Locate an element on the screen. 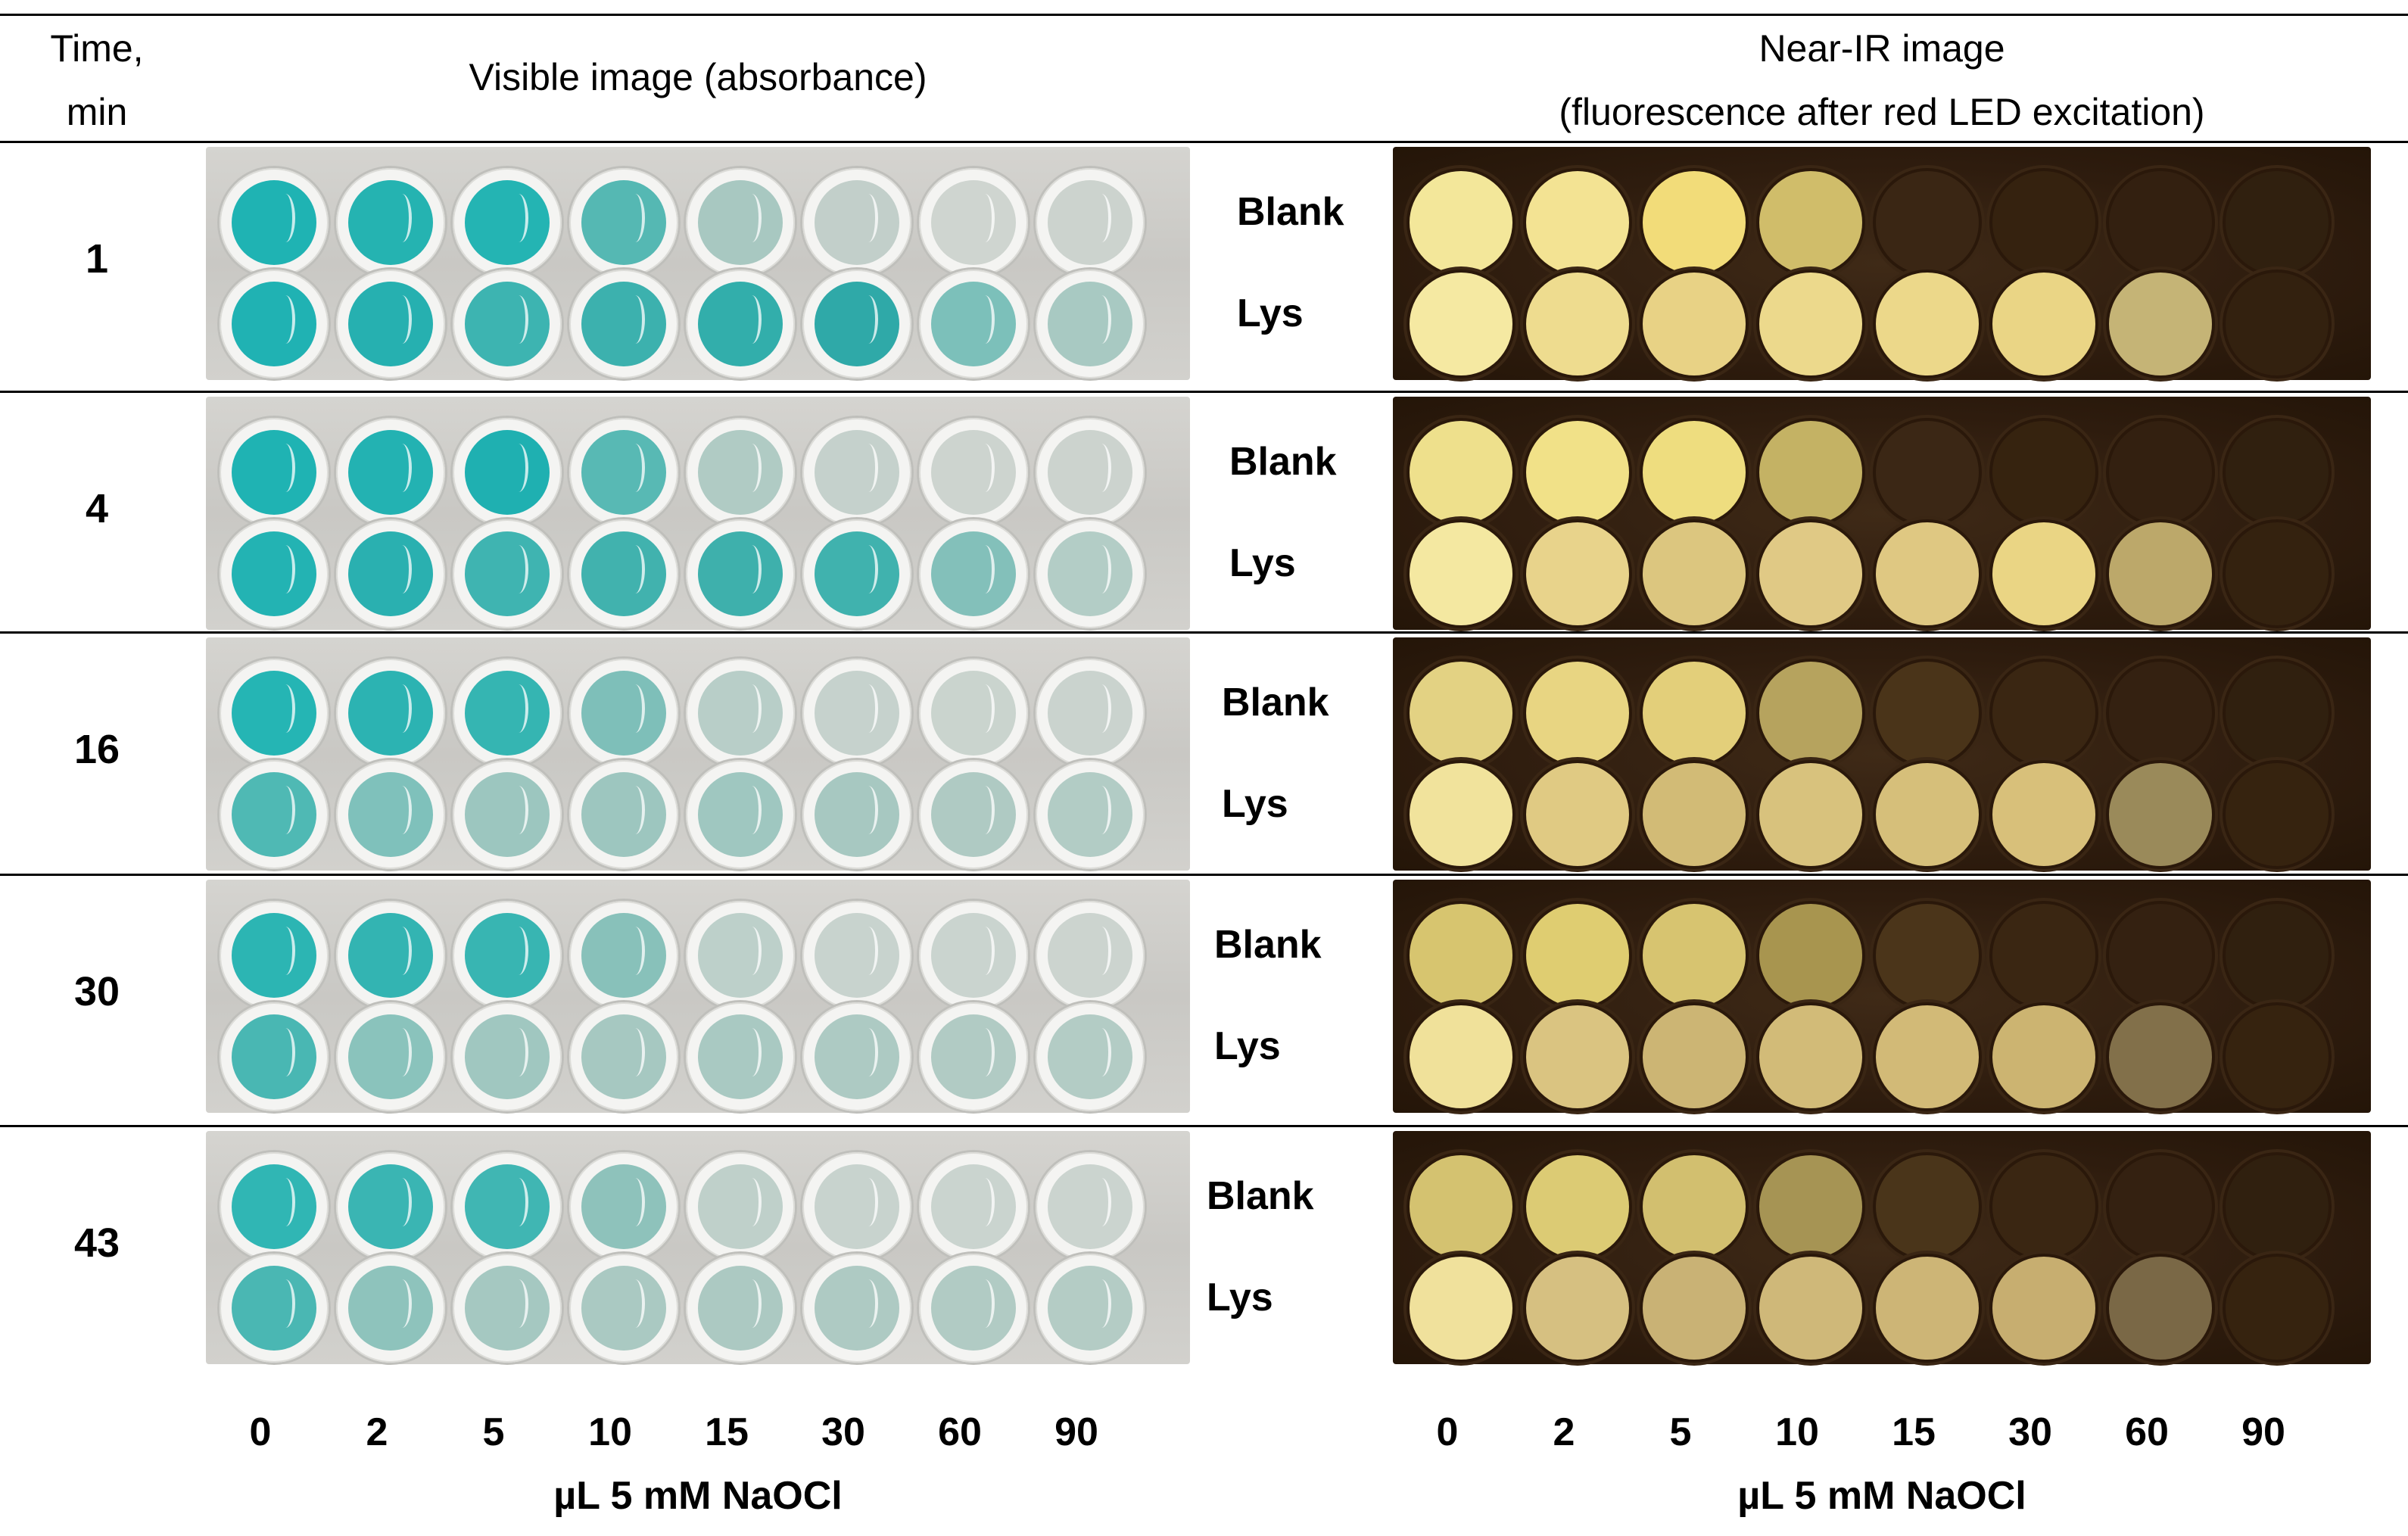 The width and height of the screenshot is (2408, 1536). header-top-rule is located at coordinates (1204, 15).